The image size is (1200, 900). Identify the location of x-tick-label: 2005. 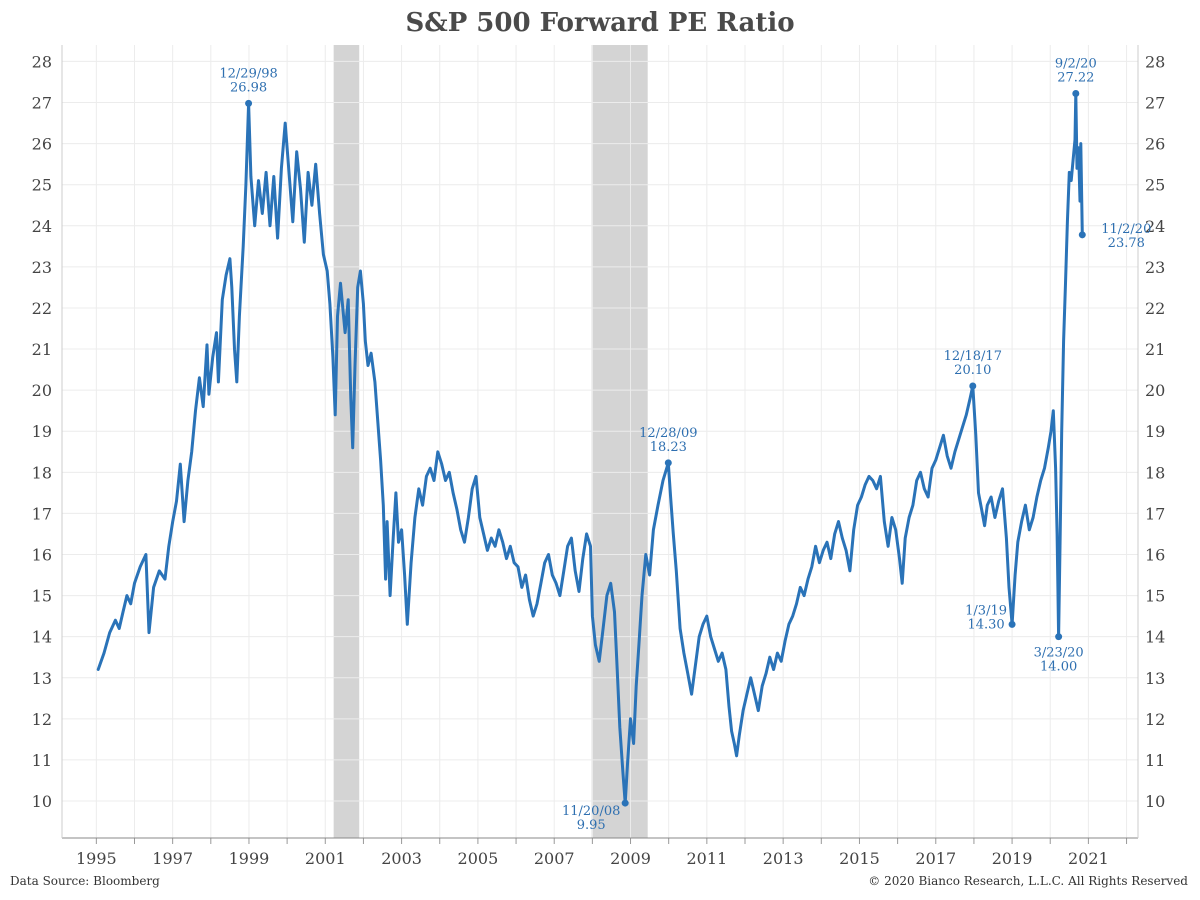
(478, 858).